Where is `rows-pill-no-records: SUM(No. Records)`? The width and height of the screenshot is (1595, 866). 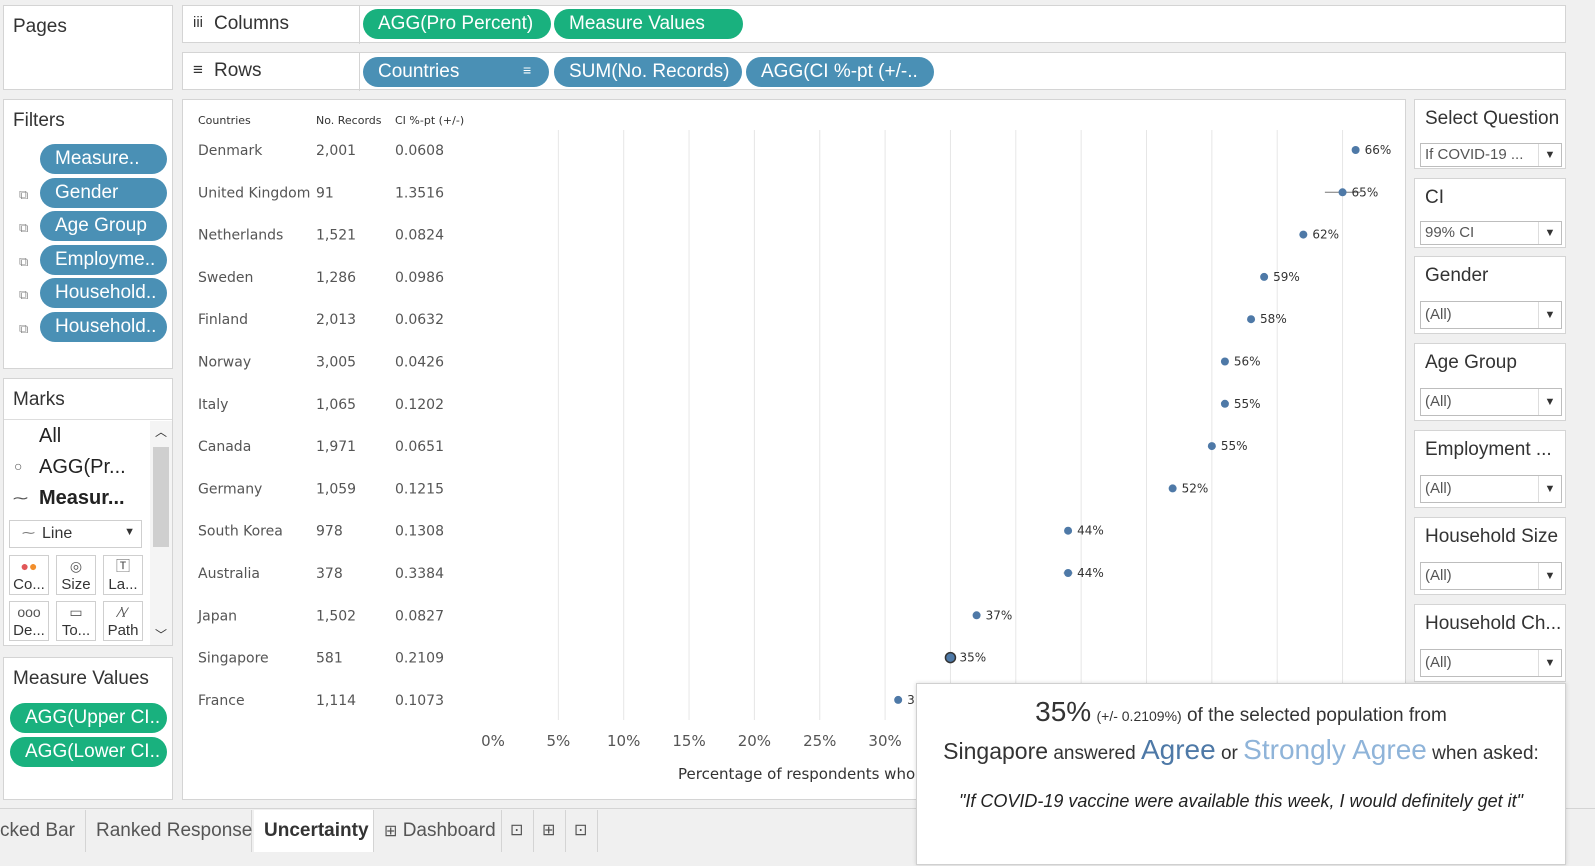 rows-pill-no-records: SUM(No. Records) is located at coordinates (648, 72).